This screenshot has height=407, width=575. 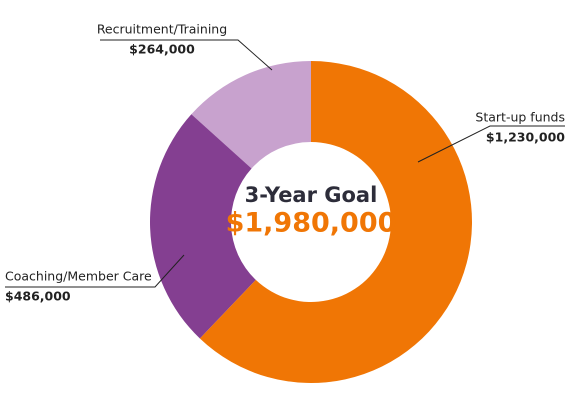 What do you see at coordinates (525, 137) in the screenshot?
I see `value-label: $1,230,000` at bounding box center [525, 137].